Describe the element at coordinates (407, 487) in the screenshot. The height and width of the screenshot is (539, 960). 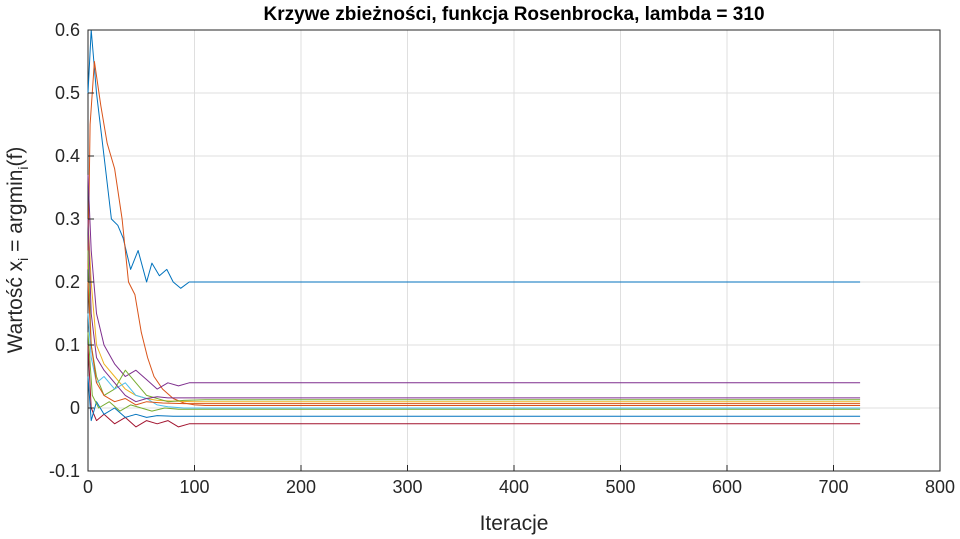
I see `x-tick-label: 300` at that location.